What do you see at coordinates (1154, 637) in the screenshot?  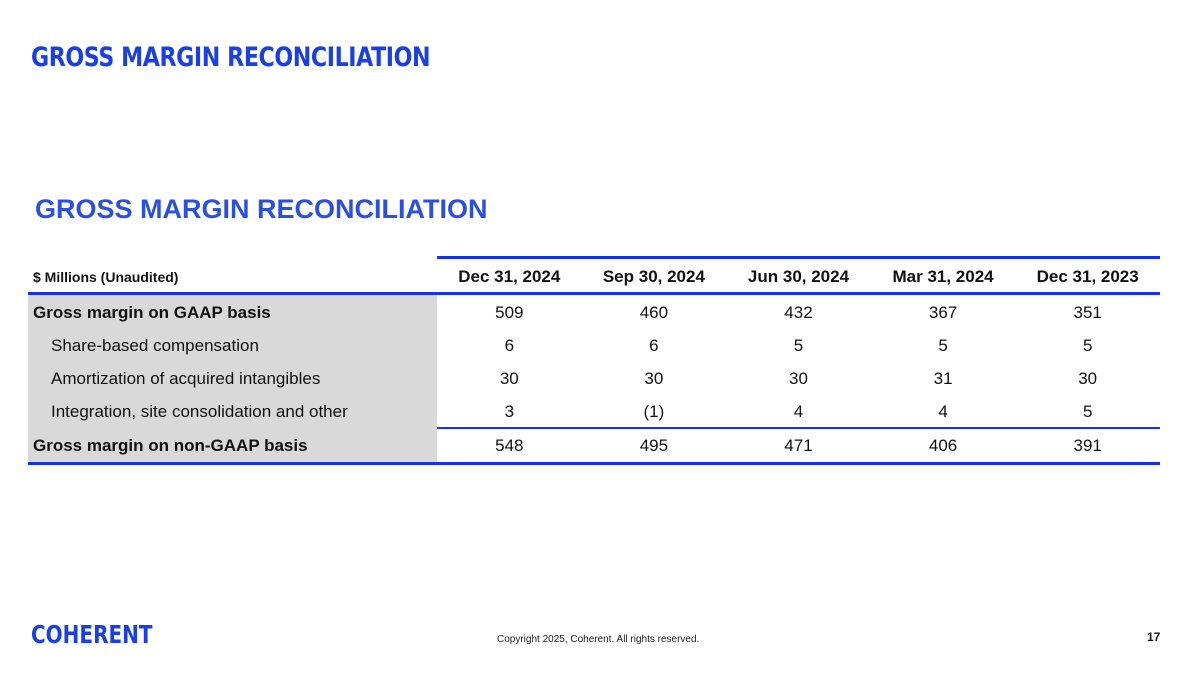 I see `page-number: 17` at bounding box center [1154, 637].